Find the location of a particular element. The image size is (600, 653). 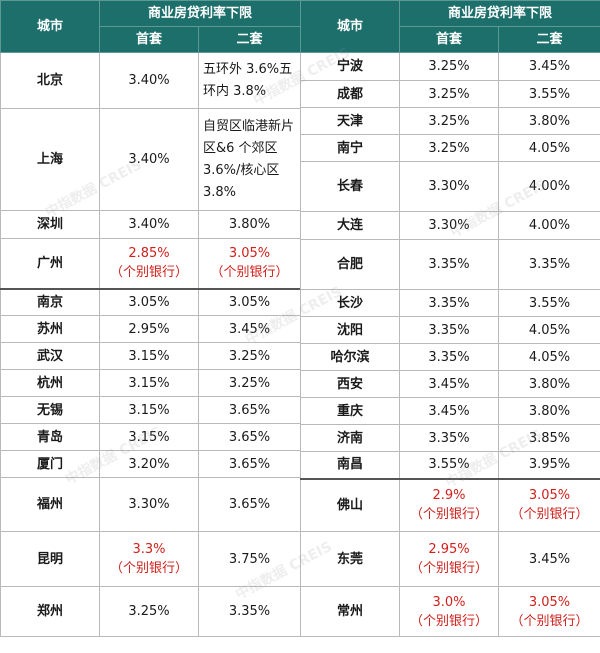

second-rate: 3.45% is located at coordinates (548, 66).